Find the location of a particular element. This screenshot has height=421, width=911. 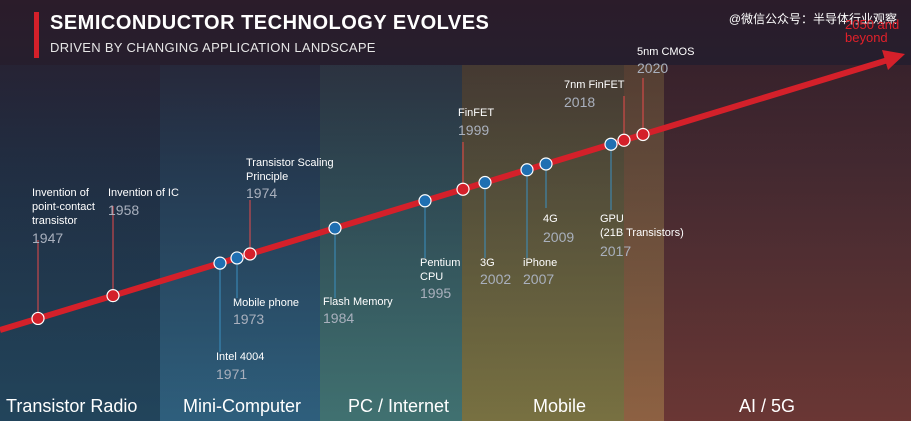

era-label-ai-5g: AI / 5G is located at coordinates (767, 406).